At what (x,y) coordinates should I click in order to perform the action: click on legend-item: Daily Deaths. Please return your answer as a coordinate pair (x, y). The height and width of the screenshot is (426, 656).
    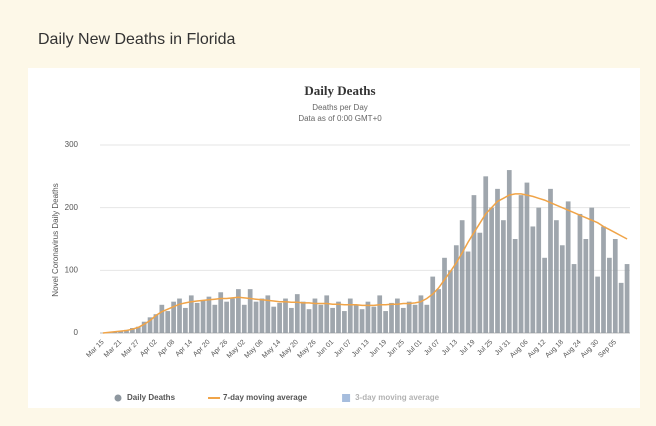
    Looking at the image, I should click on (145, 397).